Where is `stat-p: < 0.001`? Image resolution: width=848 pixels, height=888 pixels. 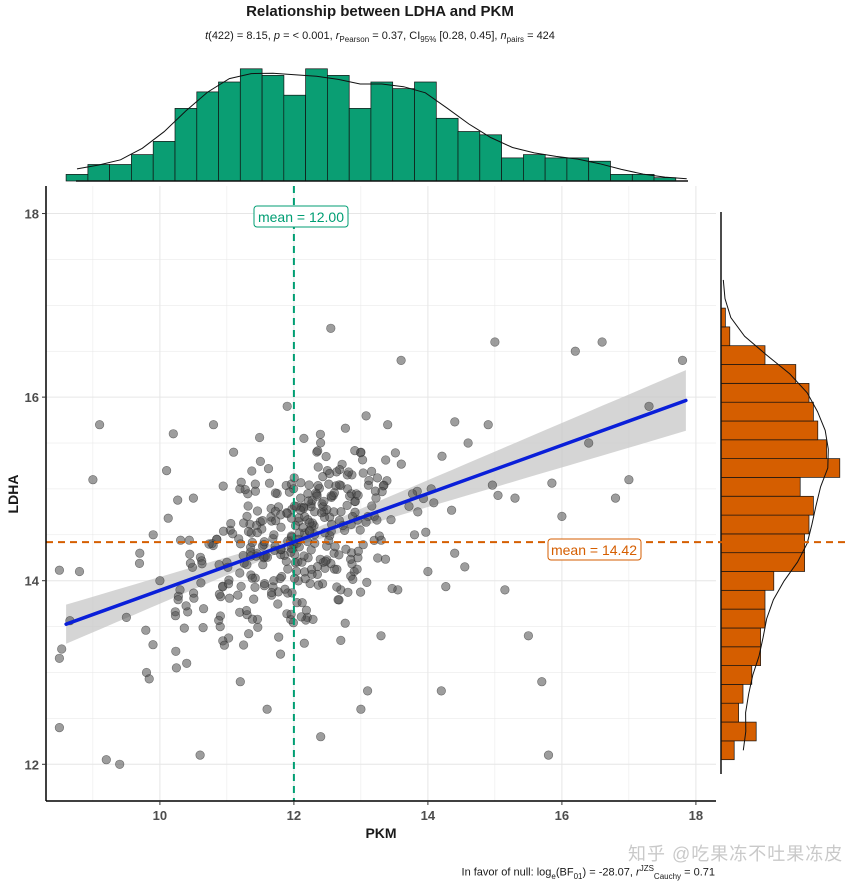 stat-p: < 0.001 is located at coordinates (311, 36).